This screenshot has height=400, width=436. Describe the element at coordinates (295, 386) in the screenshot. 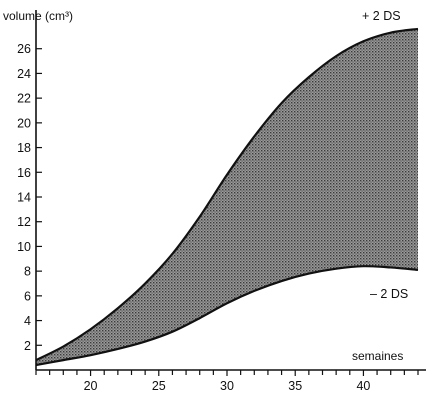

I see `x-tick-label: 35` at that location.